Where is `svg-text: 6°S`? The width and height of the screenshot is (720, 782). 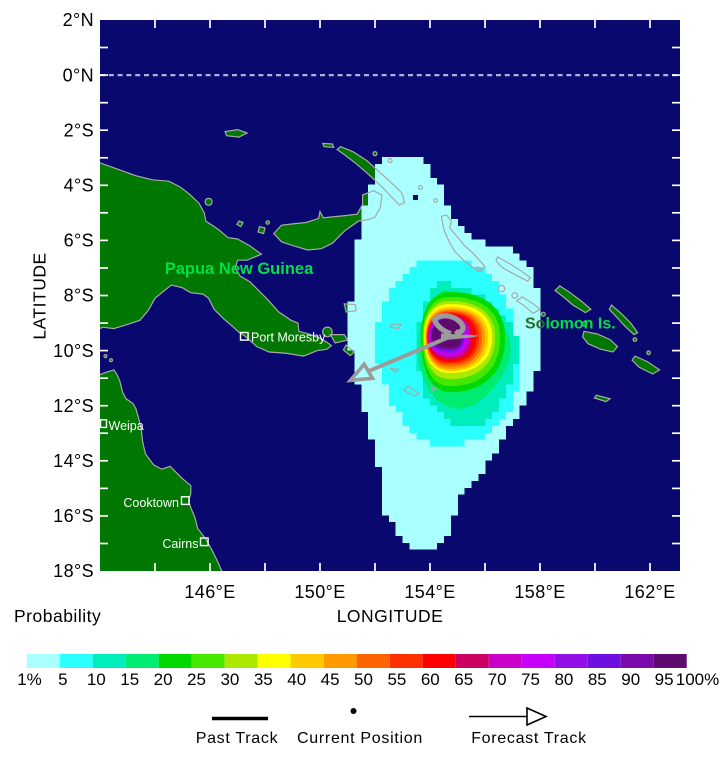
svg-text: 6°S is located at coordinates (79, 241).